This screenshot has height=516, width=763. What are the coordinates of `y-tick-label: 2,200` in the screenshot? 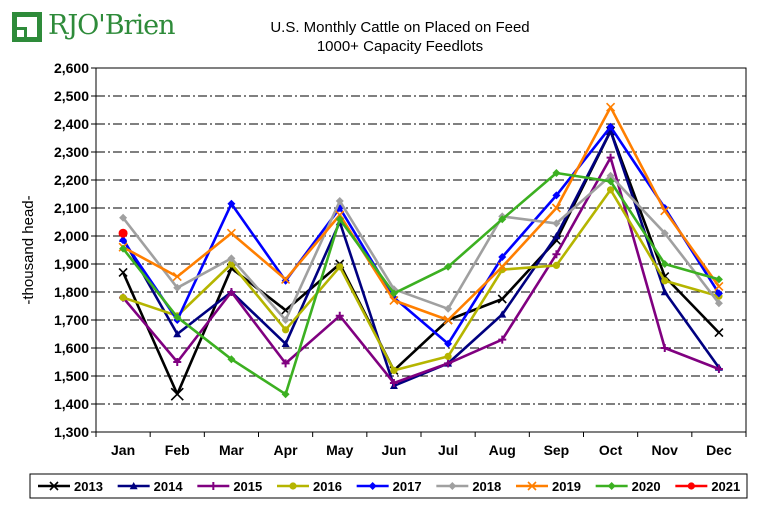 It's located at (71, 180).